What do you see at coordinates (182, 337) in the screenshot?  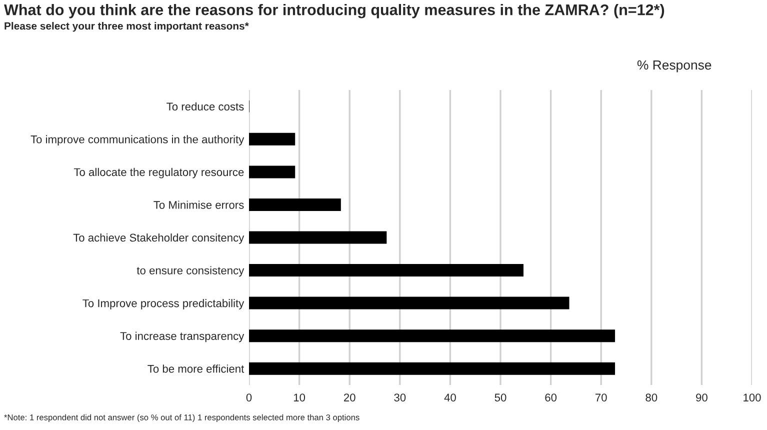 I see `y-tick-label: To increase transparency` at bounding box center [182, 337].